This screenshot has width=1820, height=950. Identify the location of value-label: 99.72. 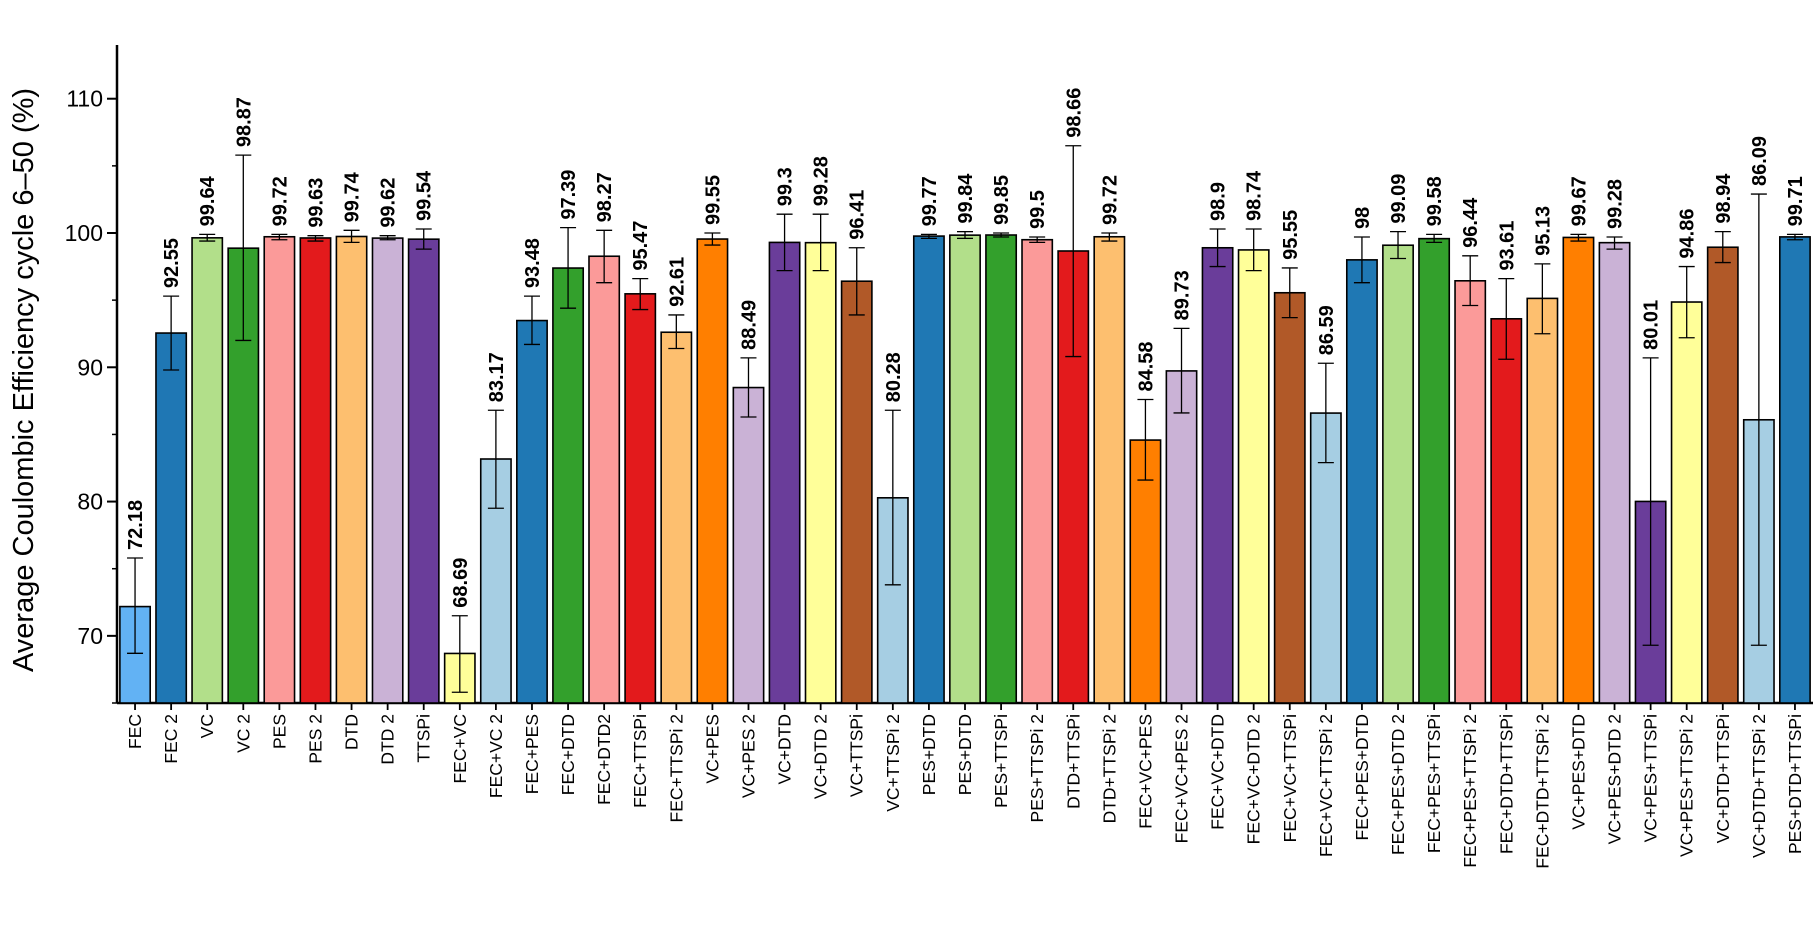
(1110, 200).